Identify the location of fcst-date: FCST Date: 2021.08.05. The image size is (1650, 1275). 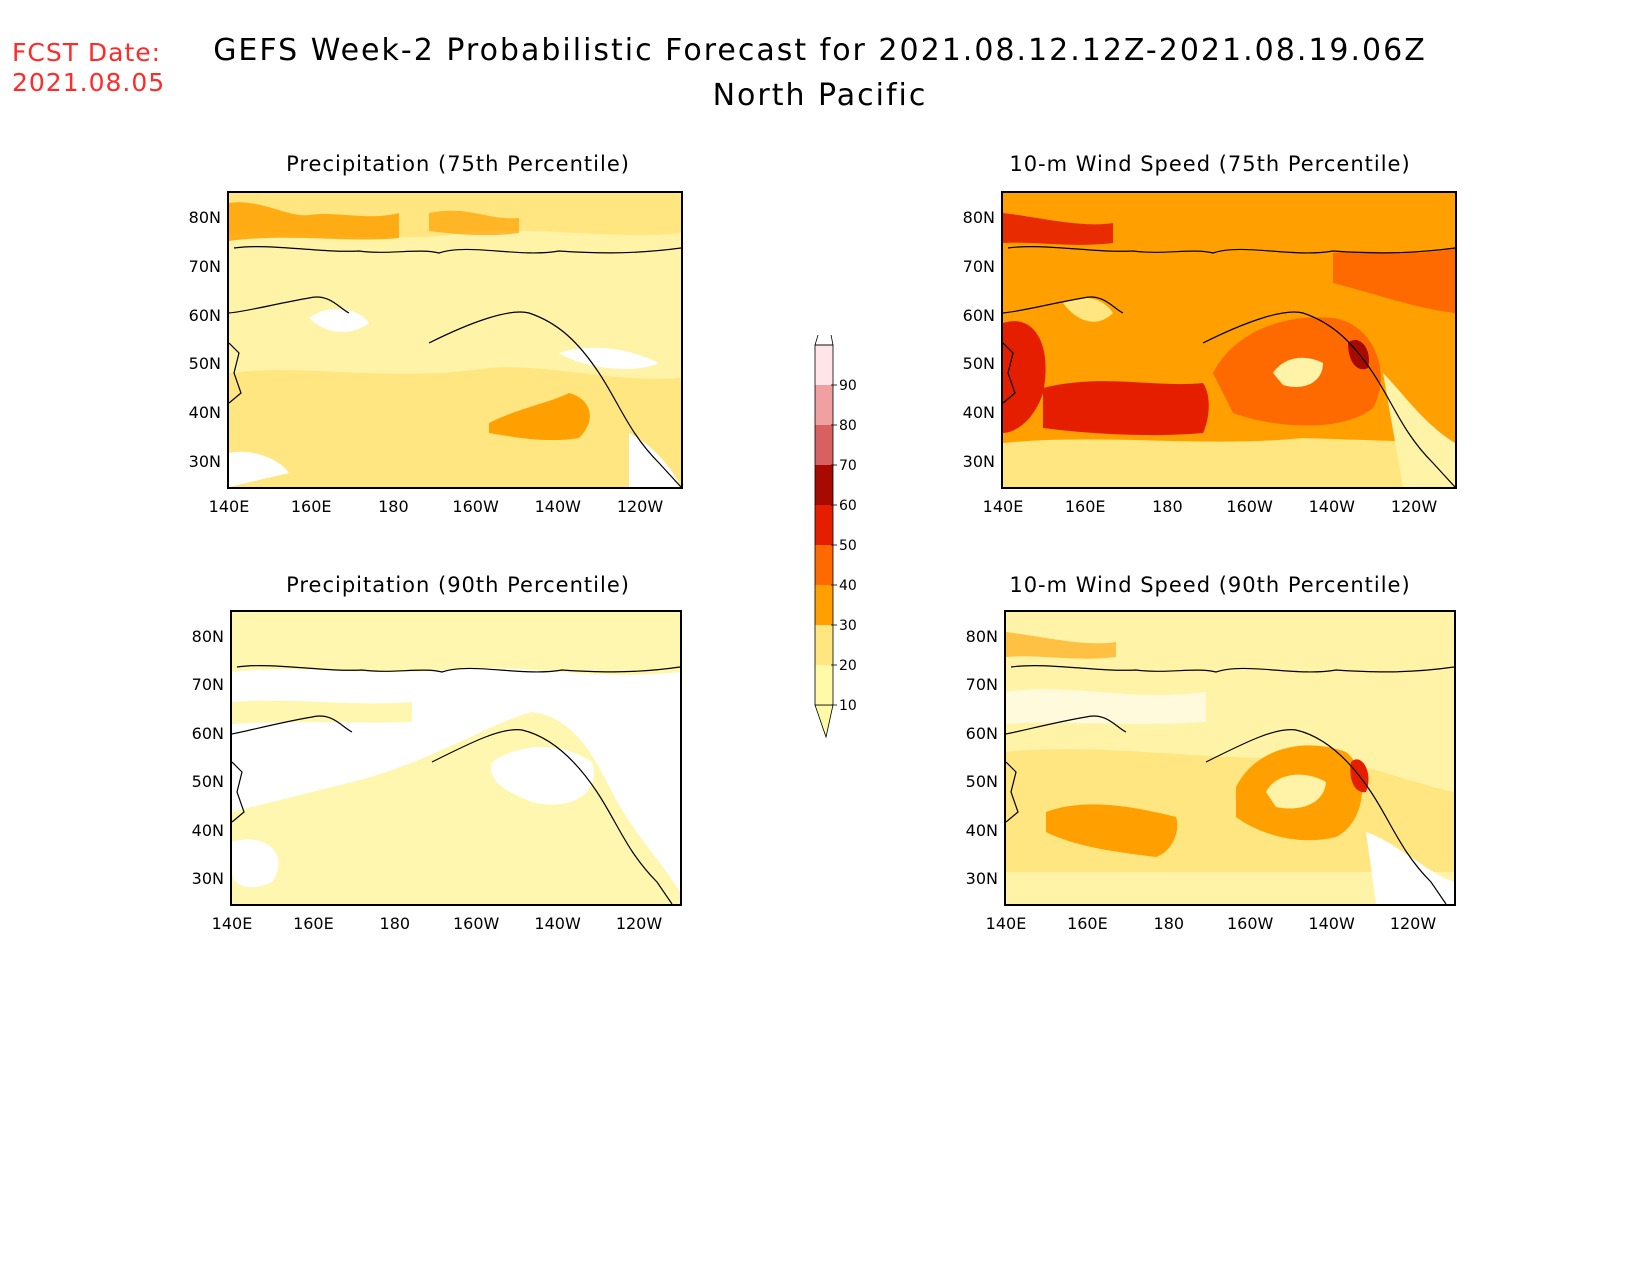
(88, 68).